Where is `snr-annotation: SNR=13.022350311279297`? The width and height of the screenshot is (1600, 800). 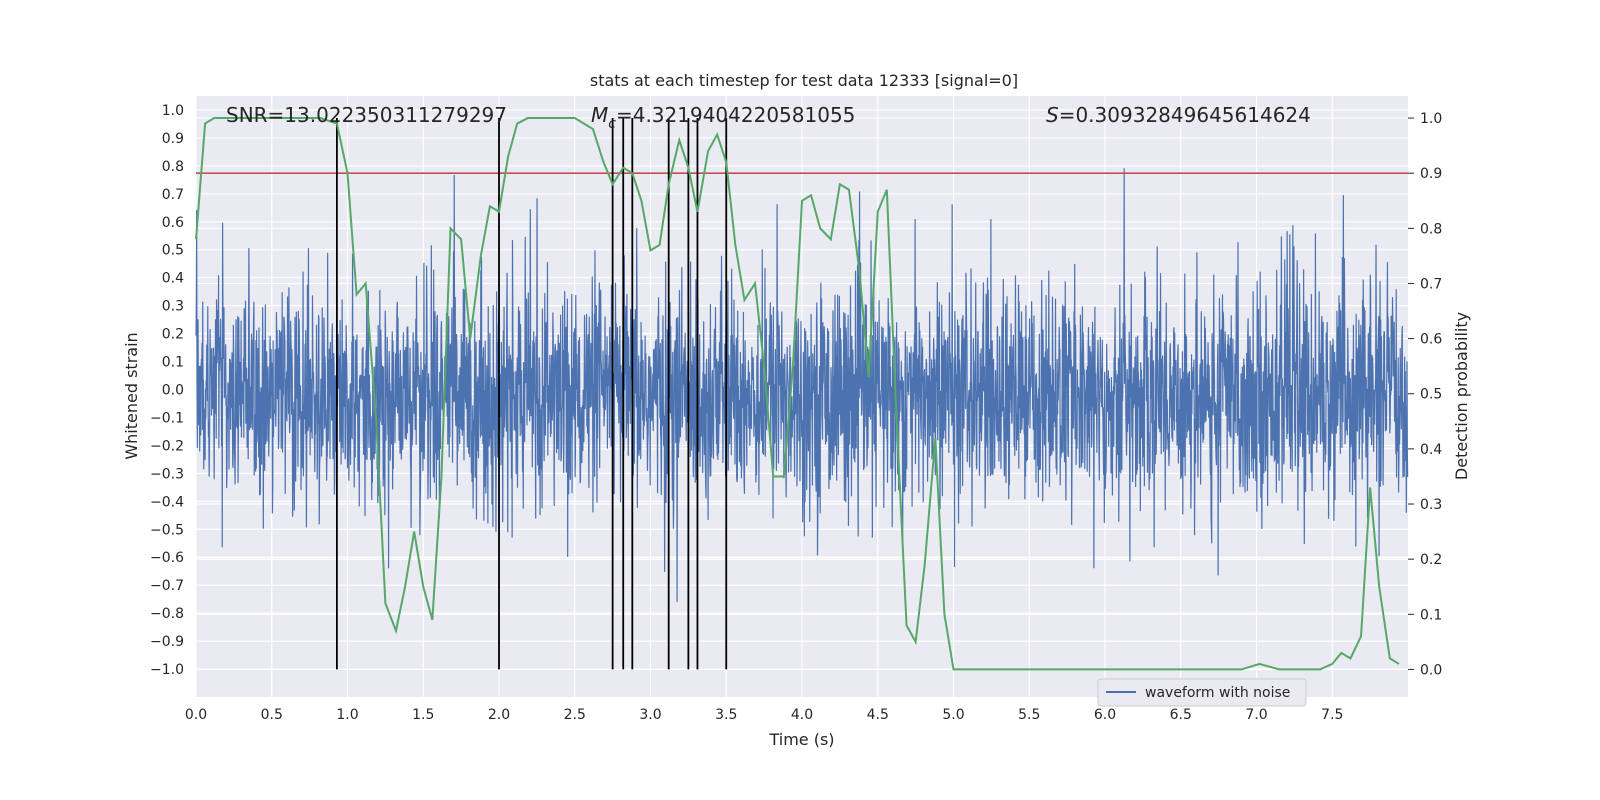 snr-annotation: SNR=13.022350311279297 is located at coordinates (366, 115).